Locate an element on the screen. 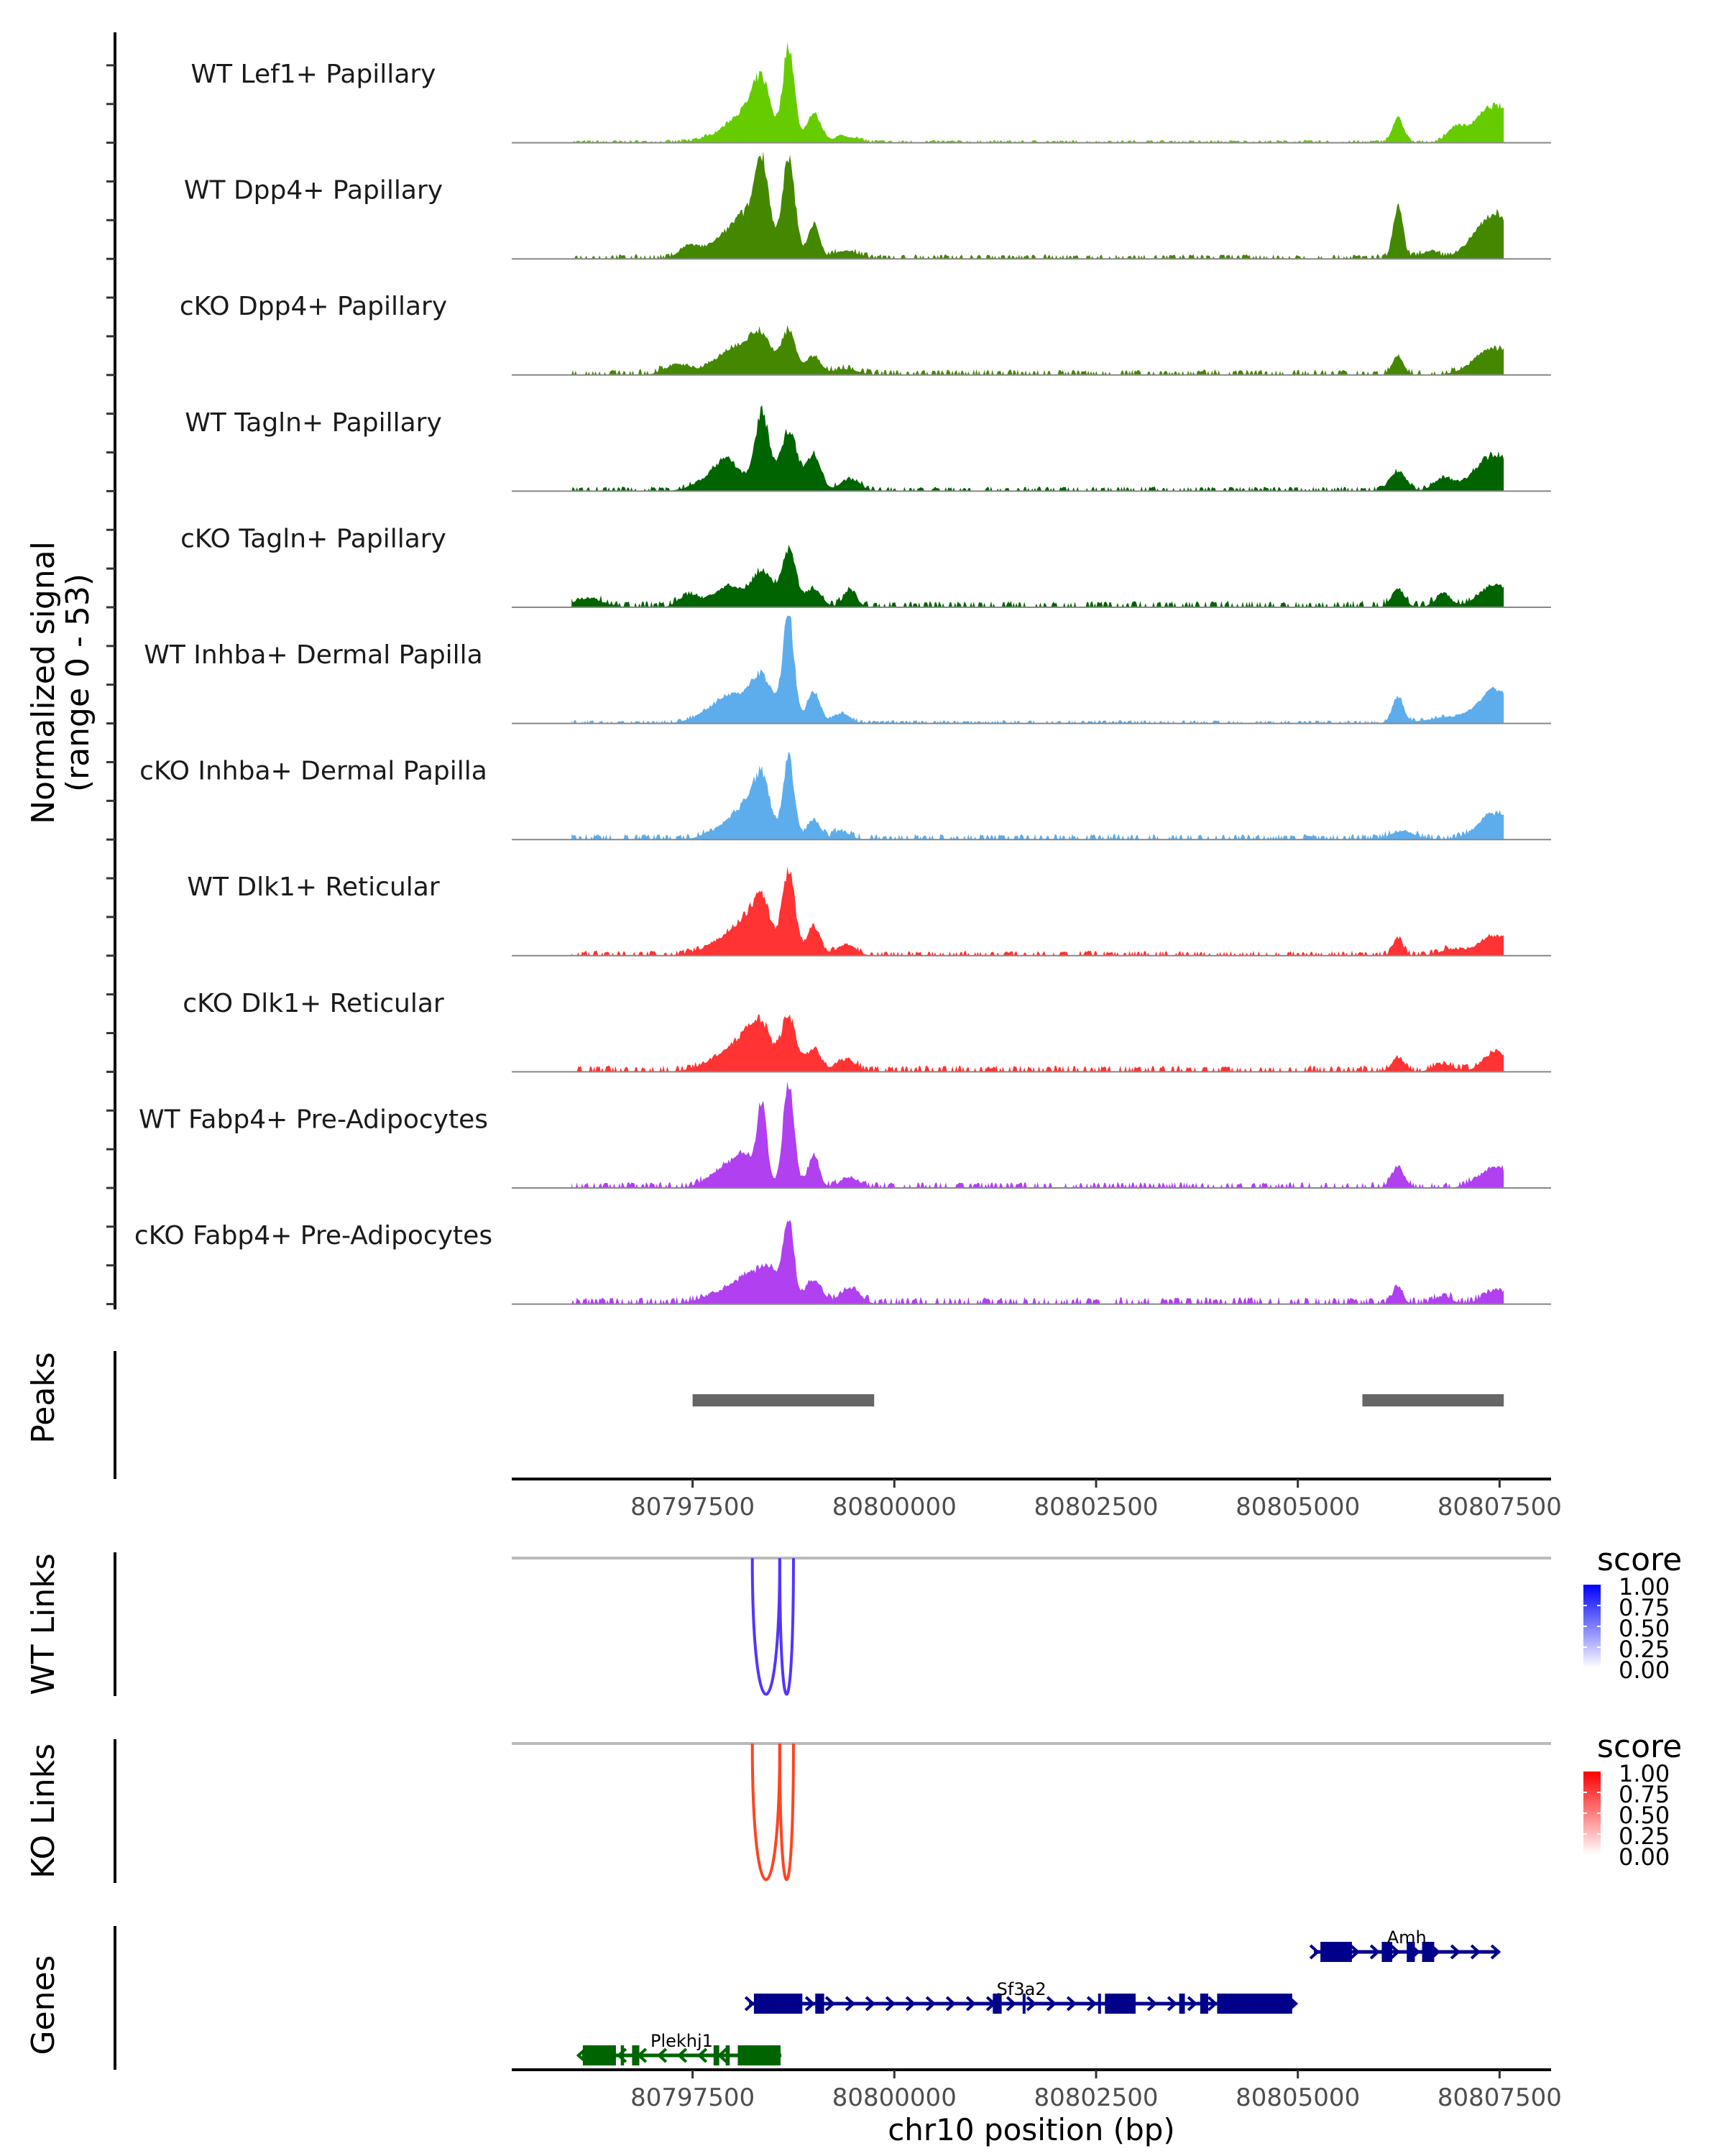 This screenshot has height=2156, width=1725. legend-tick-label: 1.00 is located at coordinates (1644, 1586).